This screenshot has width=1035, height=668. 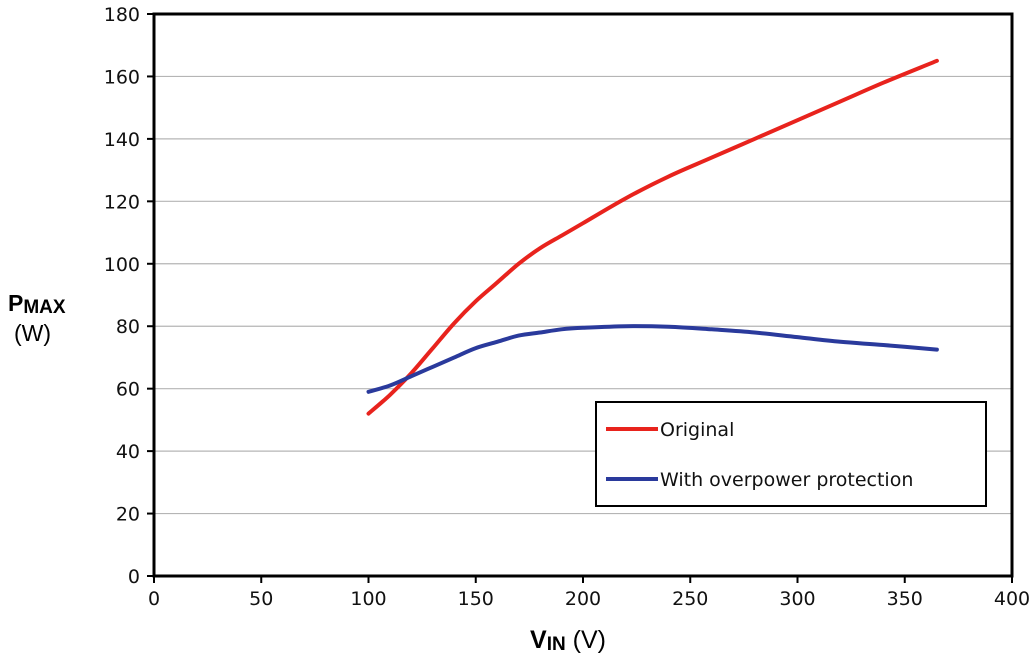 I want to click on x-tick-label-250: 250, so click(x=690, y=599).